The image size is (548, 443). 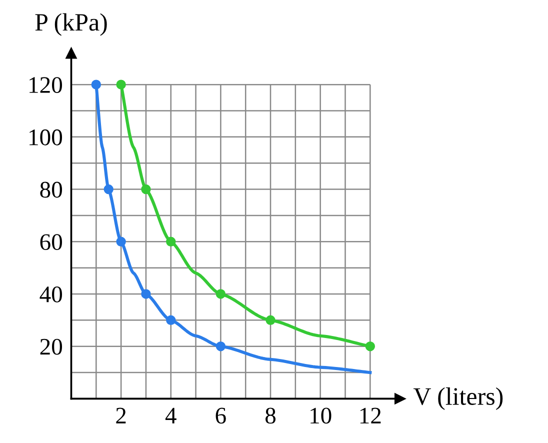 I want to click on y-tick-label: 120, so click(x=46, y=85).